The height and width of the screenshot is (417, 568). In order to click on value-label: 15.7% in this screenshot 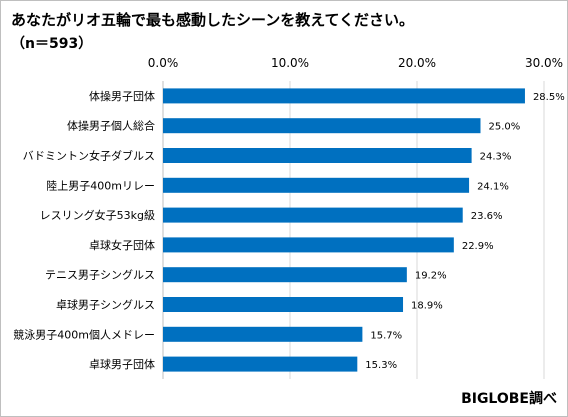, I will do `click(386, 335)`.